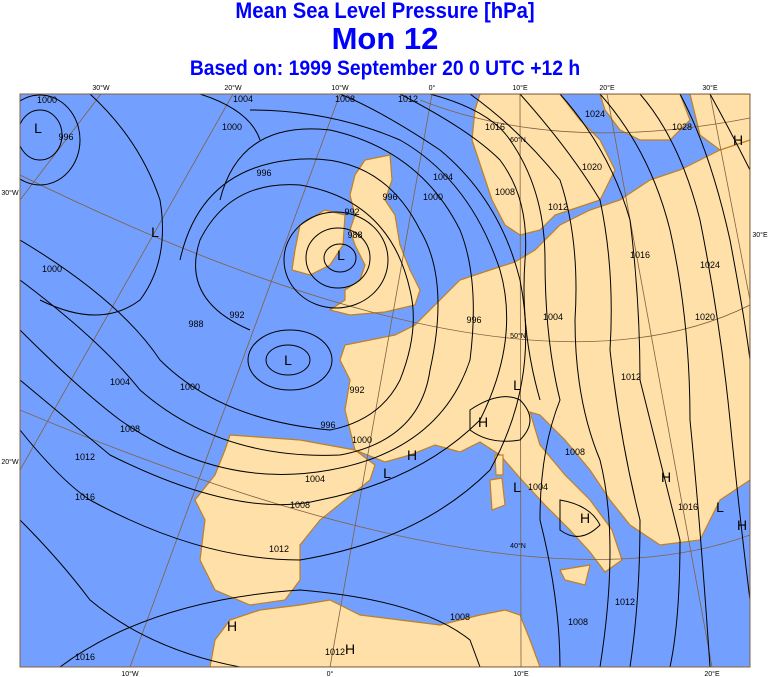 This screenshot has width=770, height=677. I want to click on land-iberia, so click(285, 520).